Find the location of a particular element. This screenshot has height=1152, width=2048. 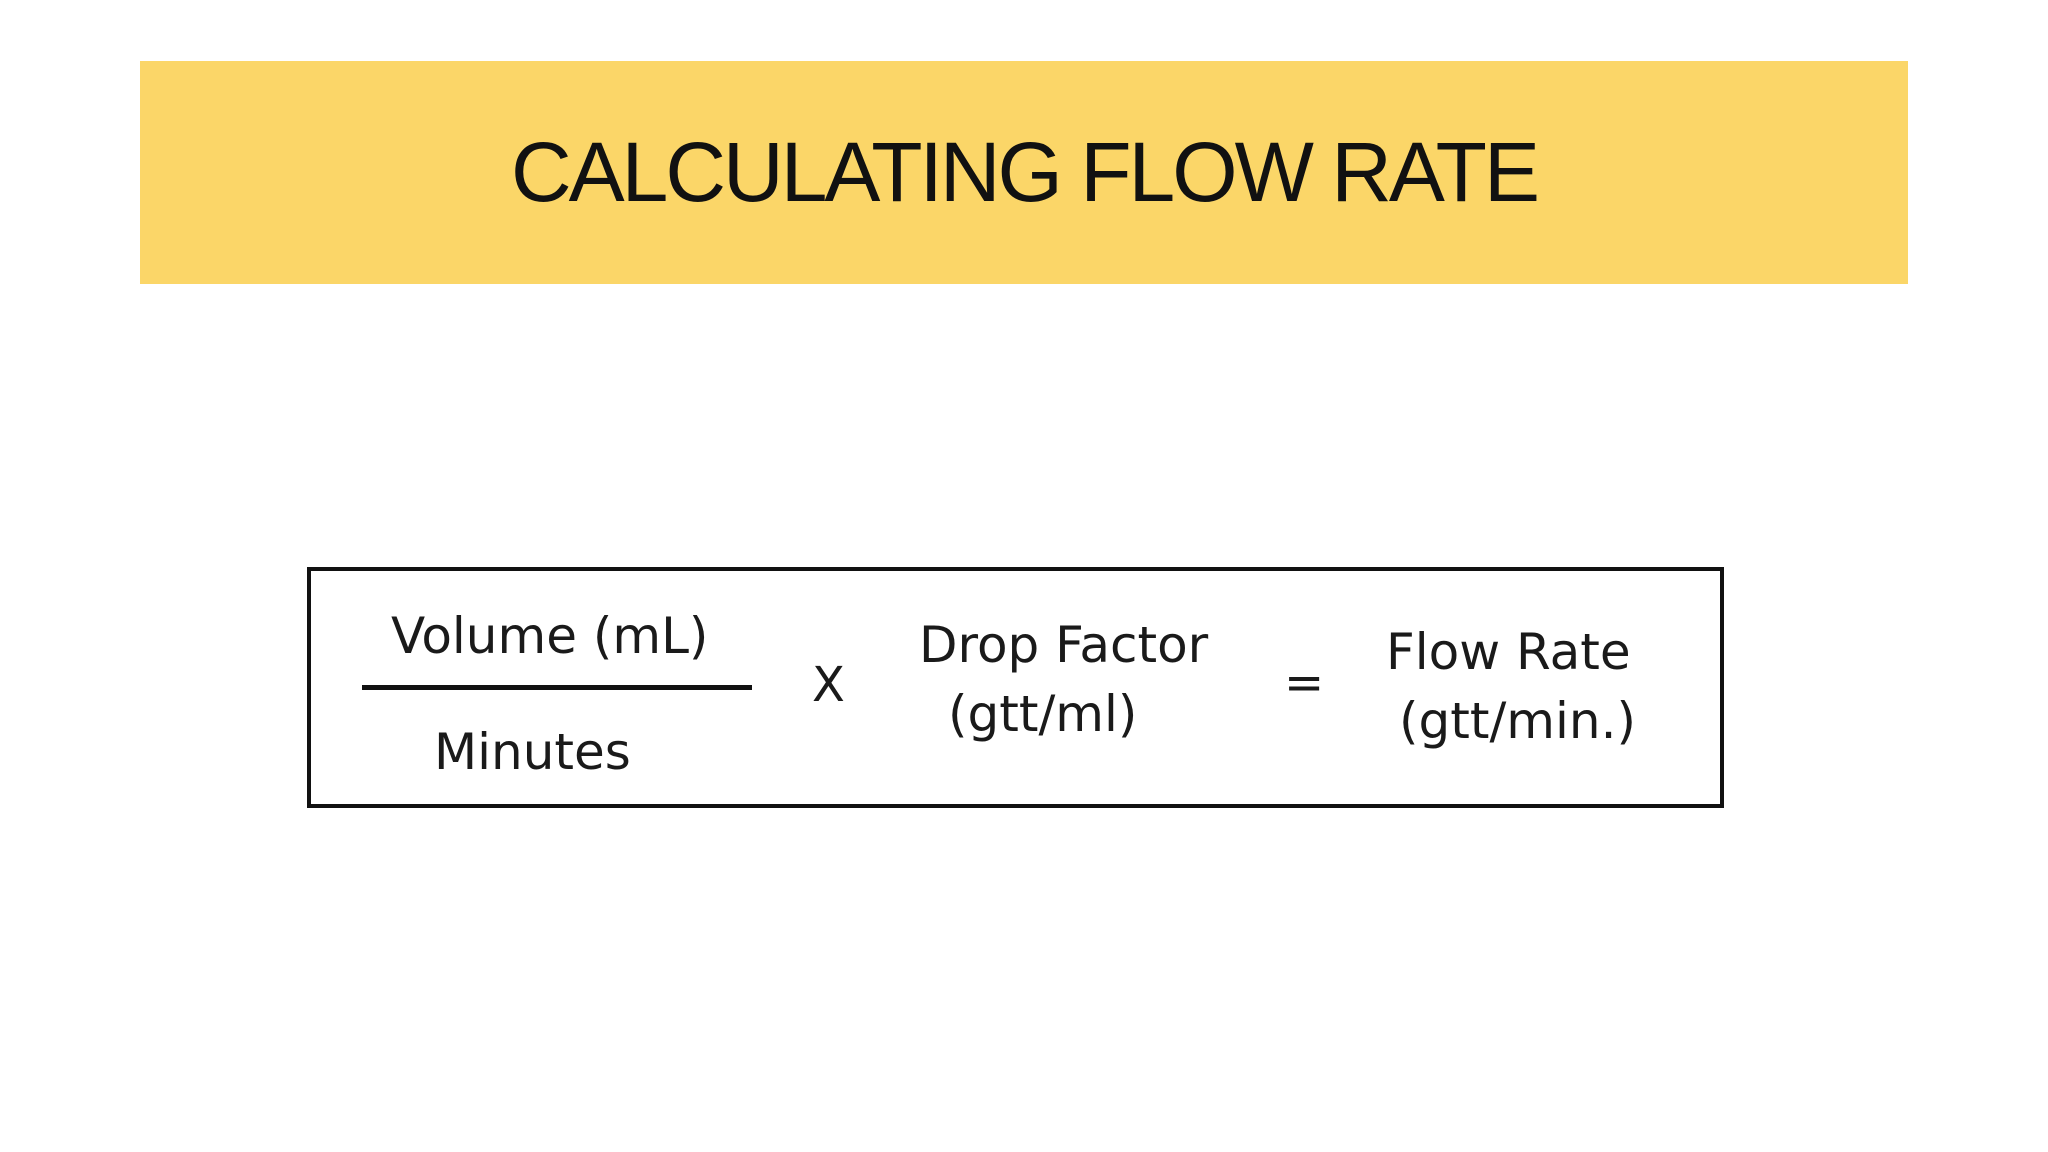

formula-denominator: Minutes is located at coordinates (532, 752).